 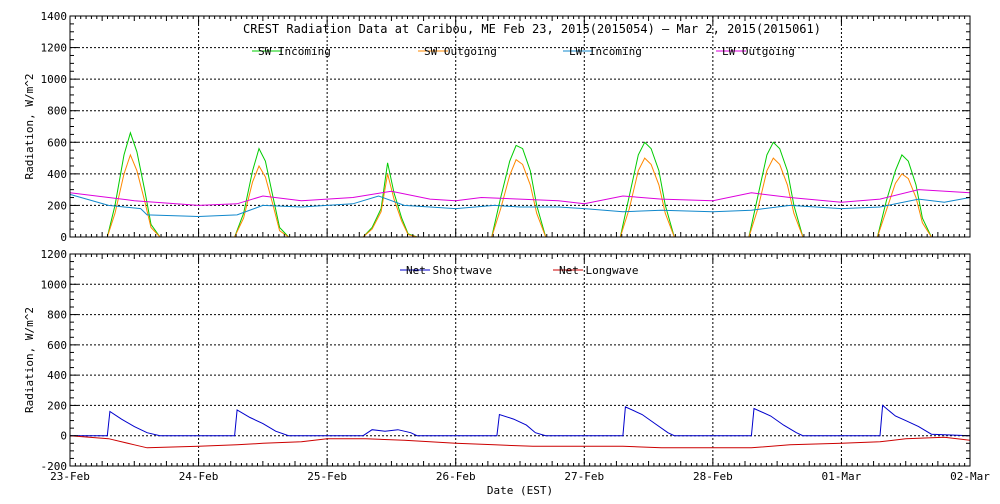 What do you see at coordinates (520, 442) in the screenshot?
I see `series-line-net-longwave` at bounding box center [520, 442].